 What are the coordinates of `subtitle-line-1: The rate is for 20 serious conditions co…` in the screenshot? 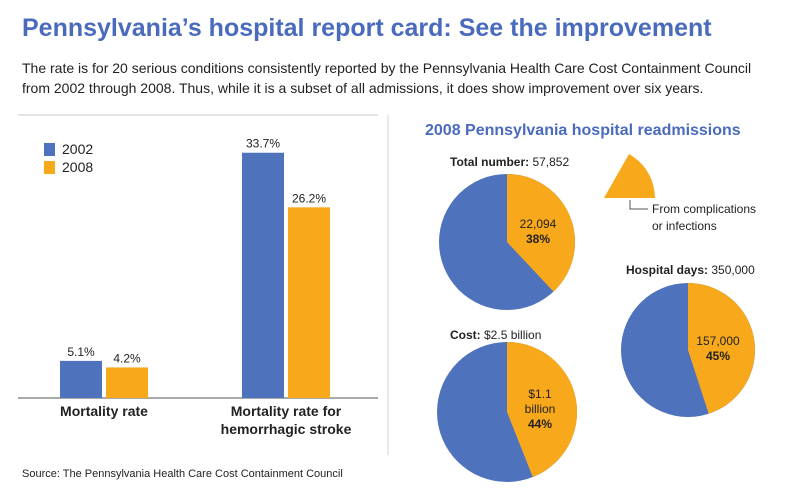 It's located at (387, 68).